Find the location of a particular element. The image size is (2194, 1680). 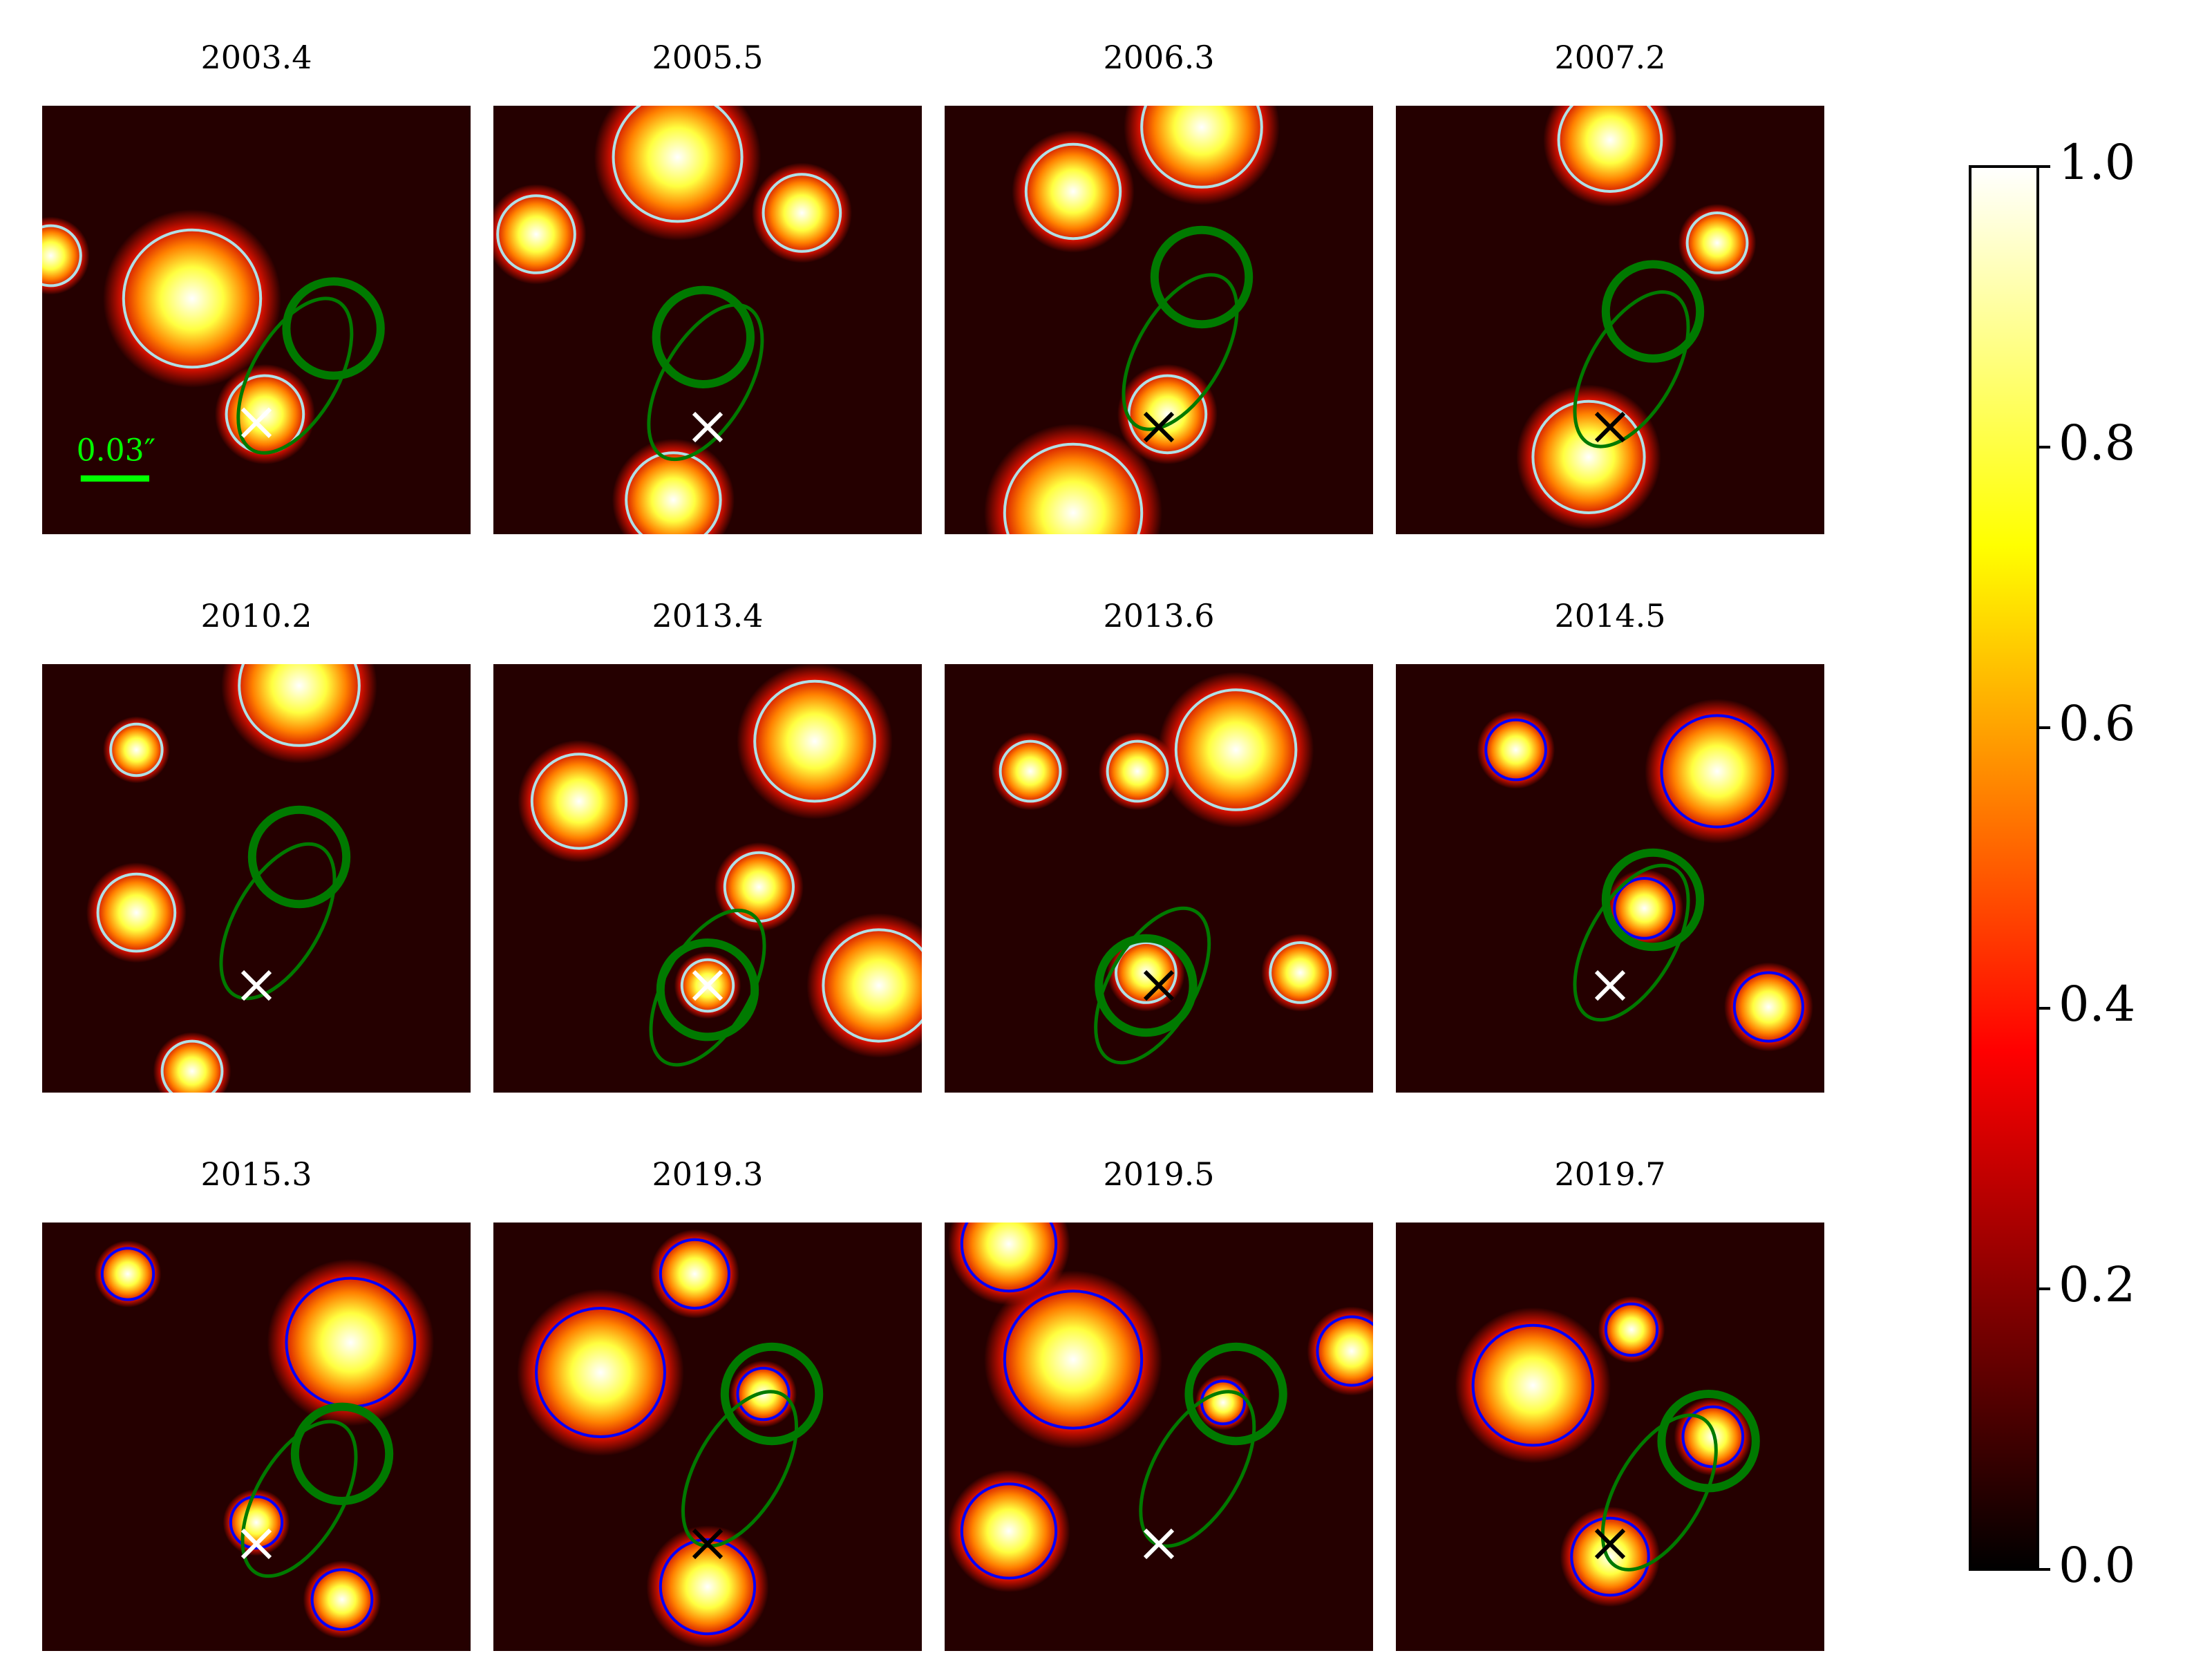

colorbar-tick-label: 0.2 is located at coordinates (2097, 1284).